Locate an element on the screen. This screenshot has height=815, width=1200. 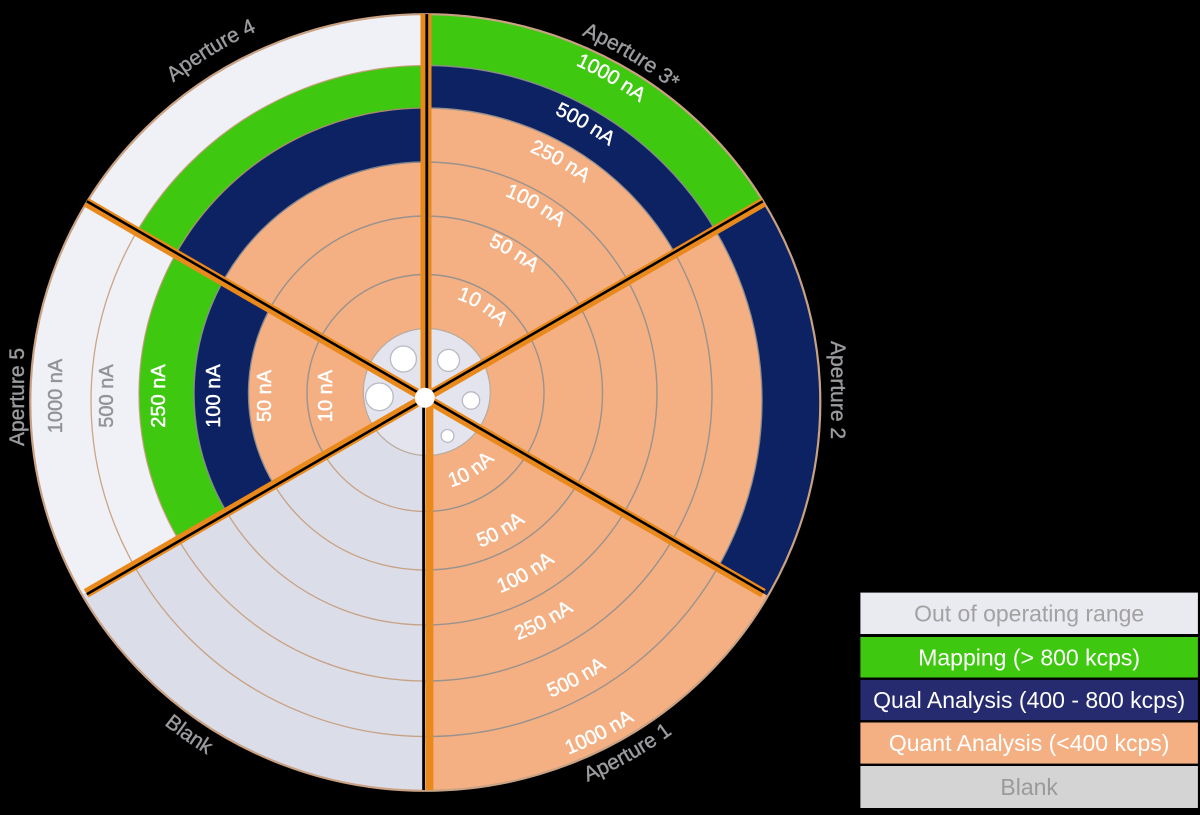
svg-text: Qual Analysis (400 - 800 kcps) is located at coordinates (1029, 700).